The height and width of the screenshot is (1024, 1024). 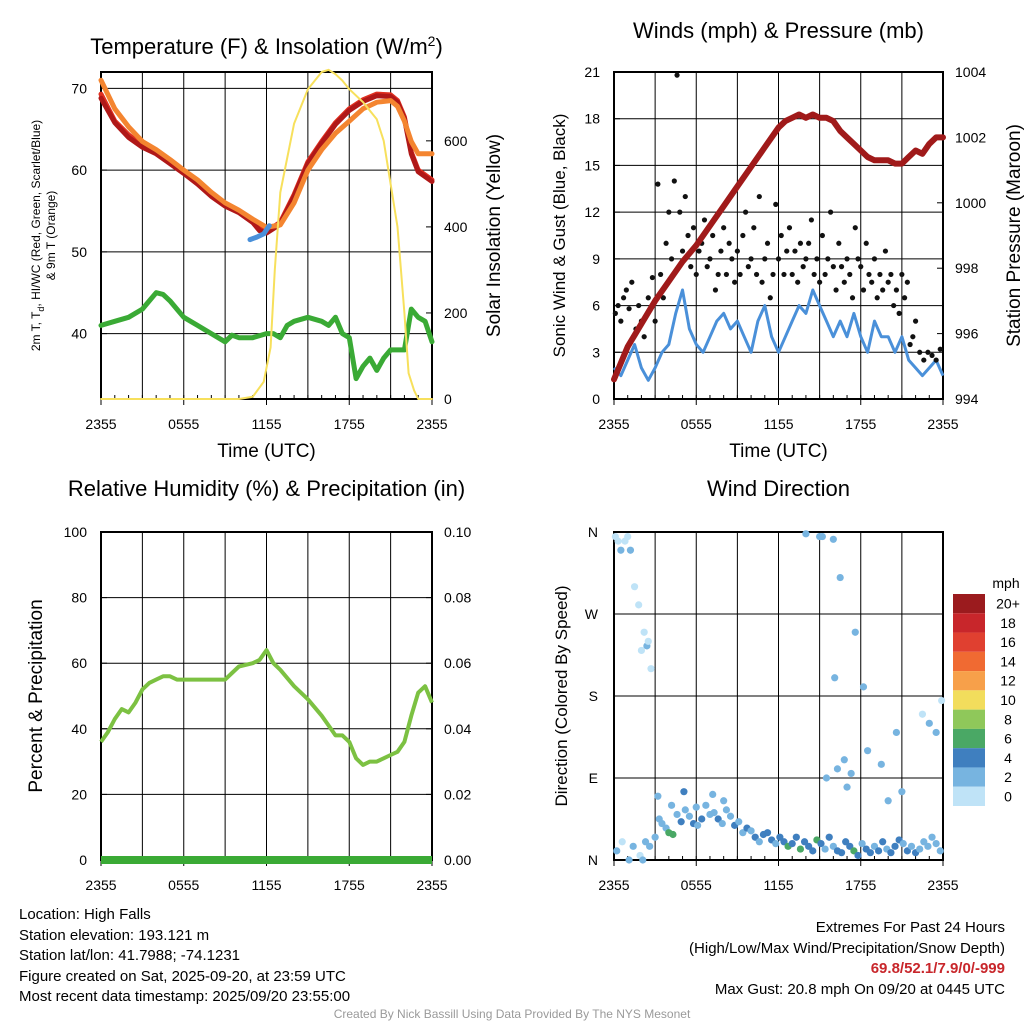 I want to click on y-axis-label-left: Direction (Colored By Speed), so click(x=561, y=695).